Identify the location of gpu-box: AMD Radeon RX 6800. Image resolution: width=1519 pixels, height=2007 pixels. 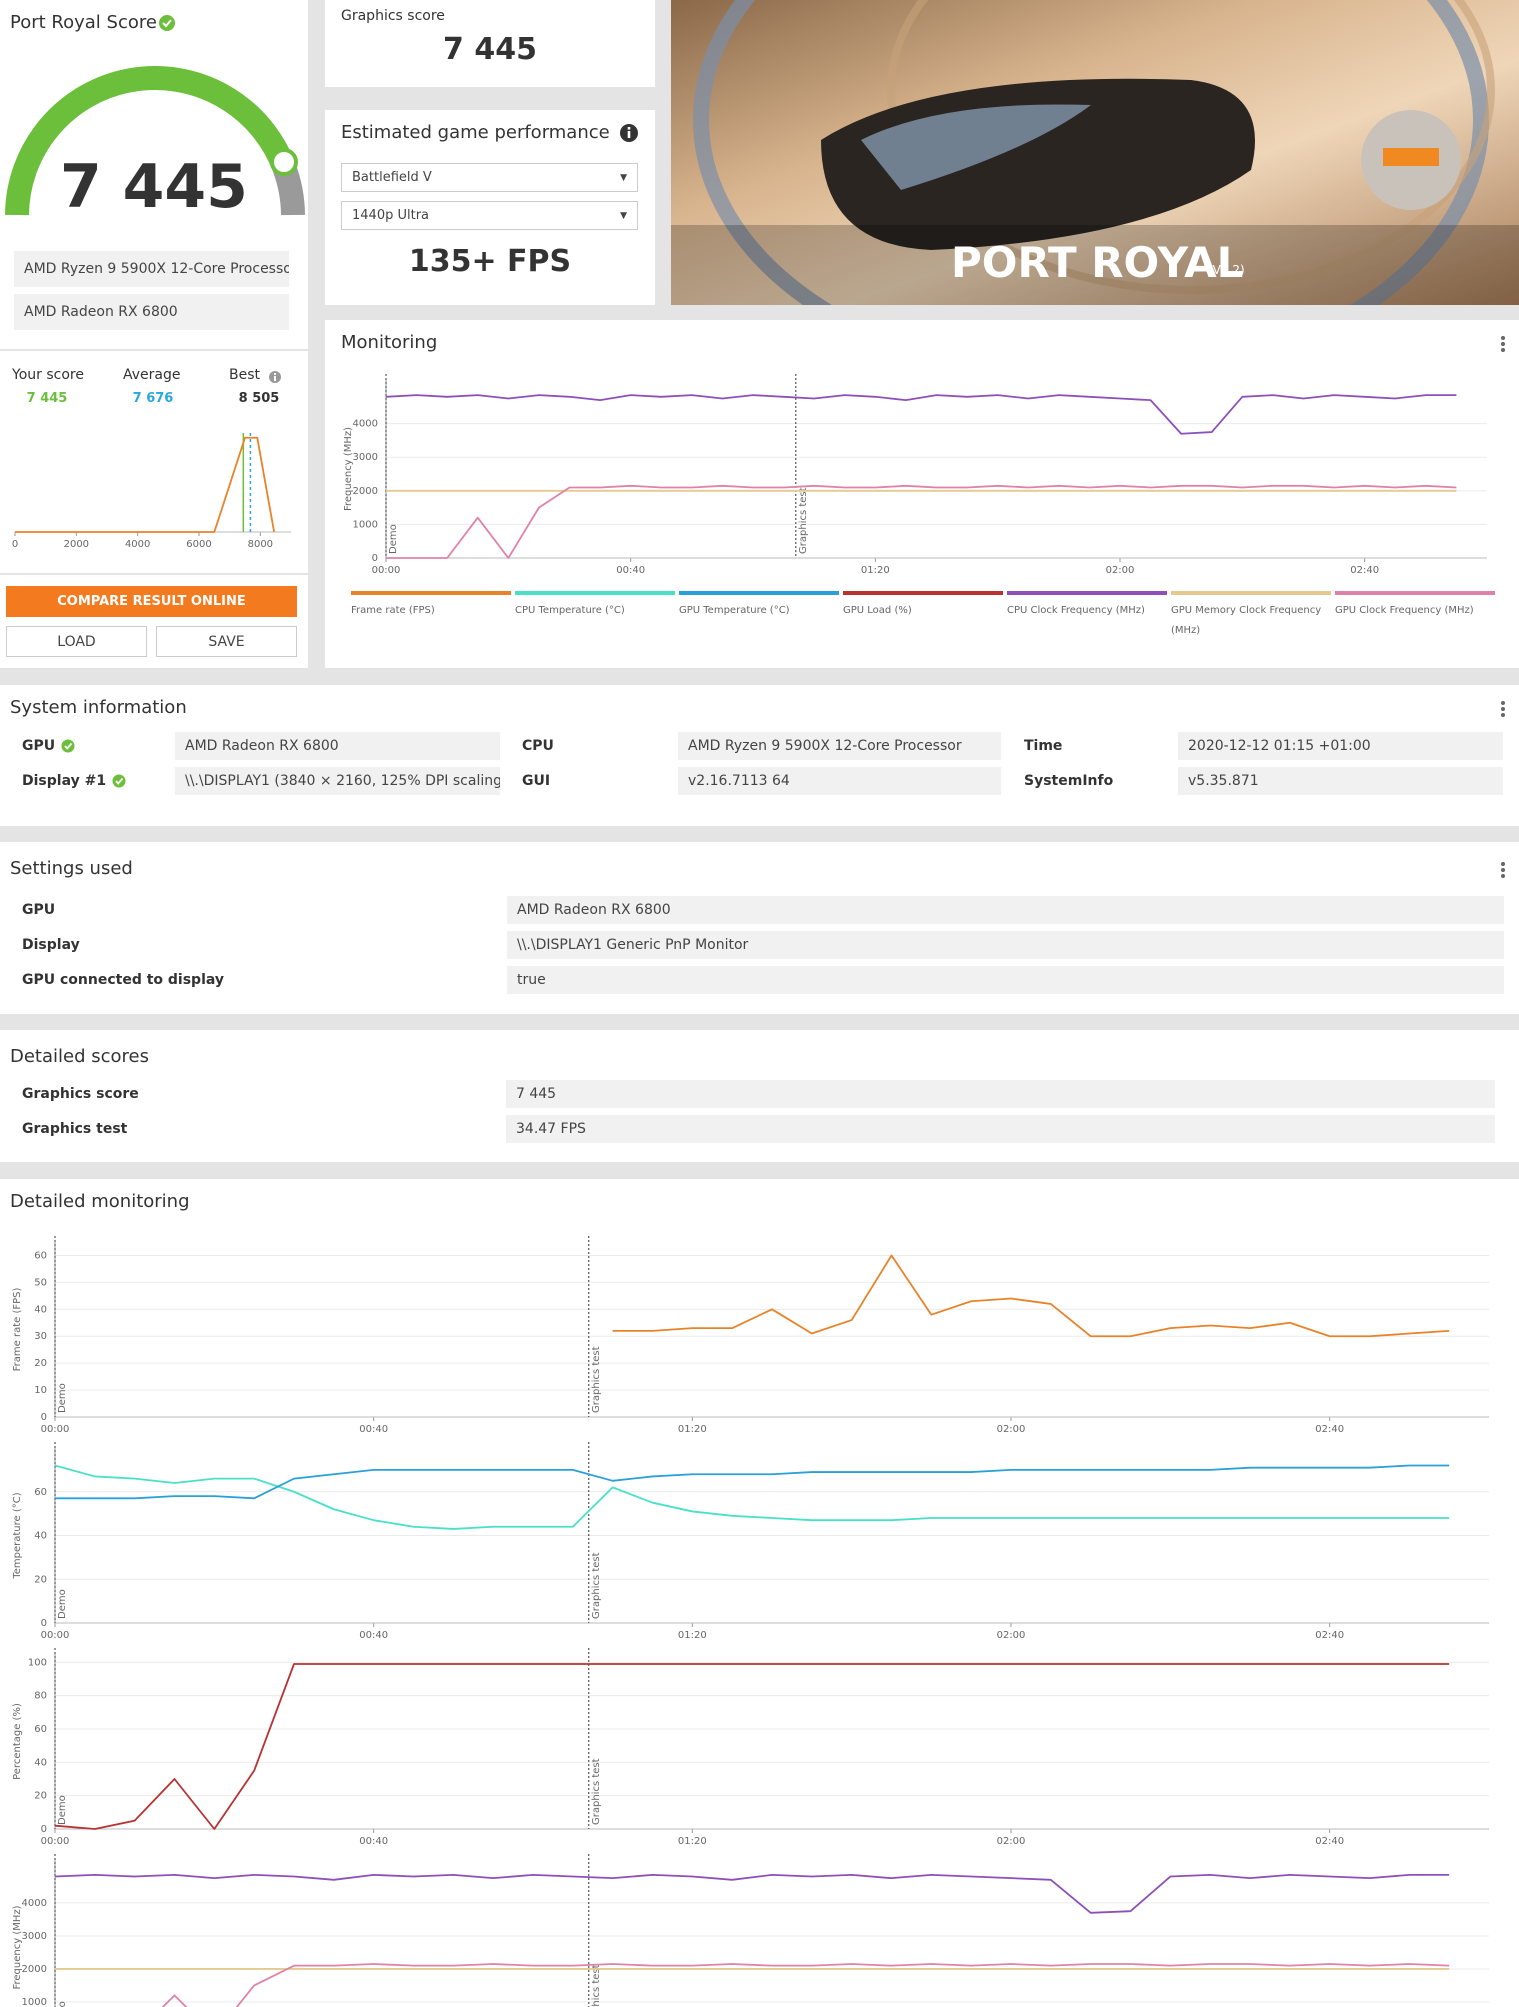
(151, 312).